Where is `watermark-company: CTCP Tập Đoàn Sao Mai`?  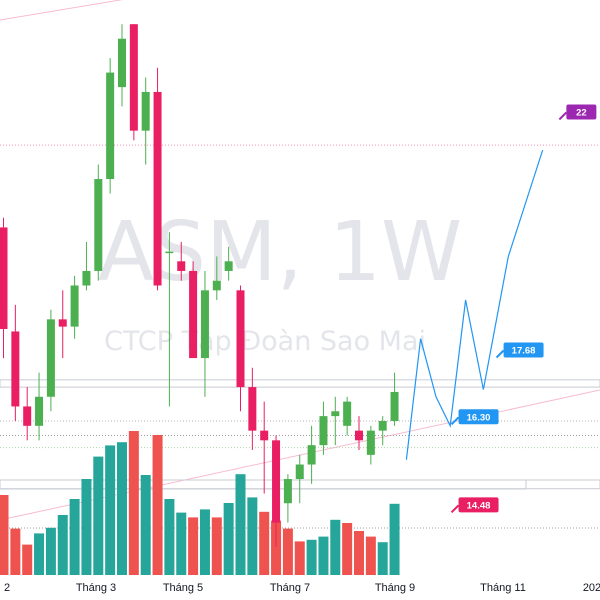
watermark-company: CTCP Tập Đoàn Sao Mai is located at coordinates (265, 341).